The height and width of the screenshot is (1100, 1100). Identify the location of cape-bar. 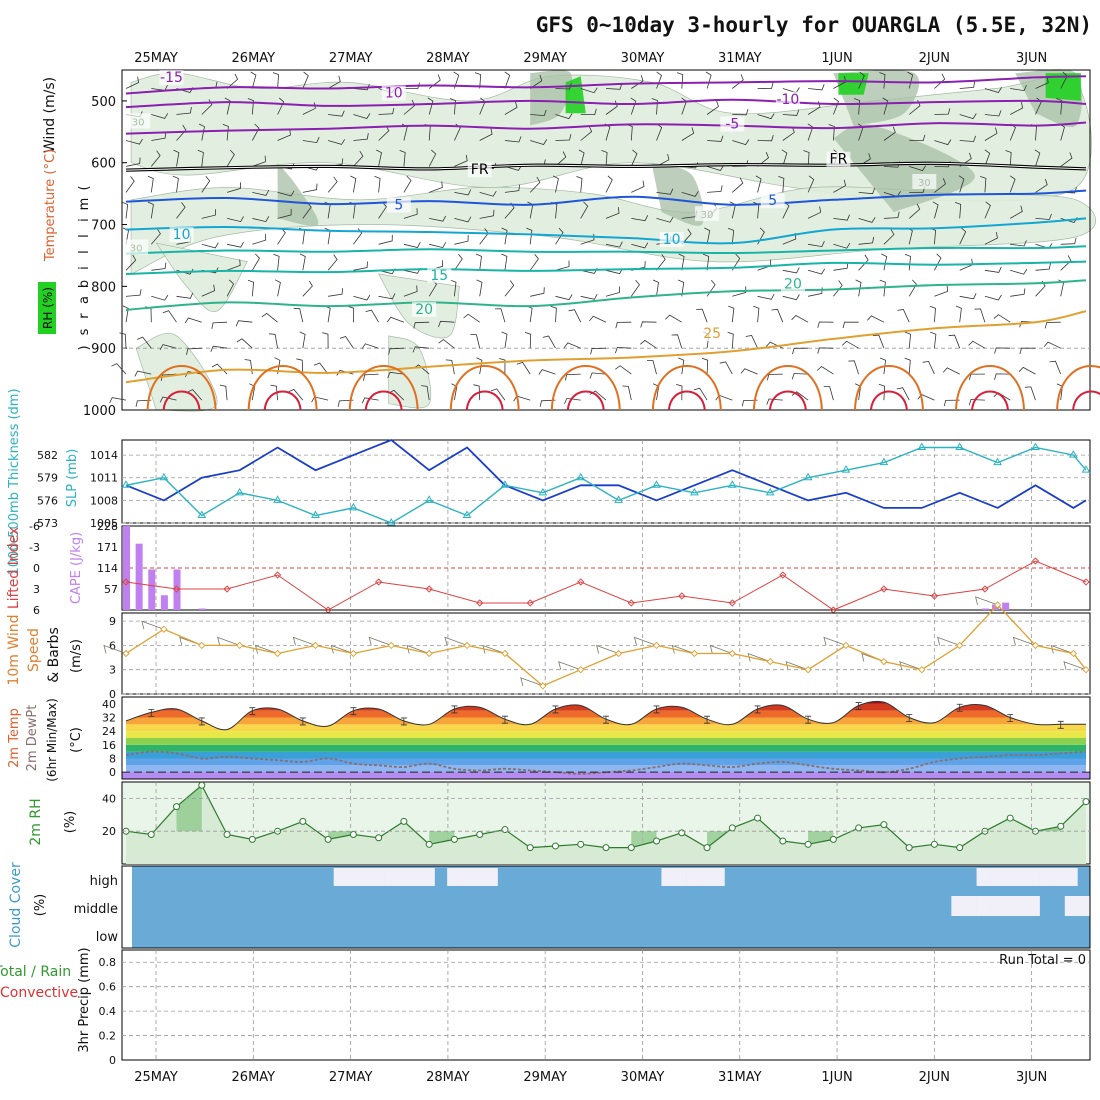
(164, 602).